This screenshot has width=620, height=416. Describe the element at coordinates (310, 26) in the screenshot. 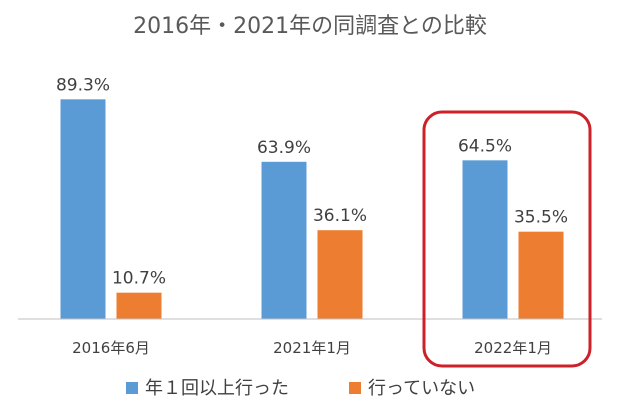

I see `chart-title: 2016年・2021年の同調査との比較` at that location.